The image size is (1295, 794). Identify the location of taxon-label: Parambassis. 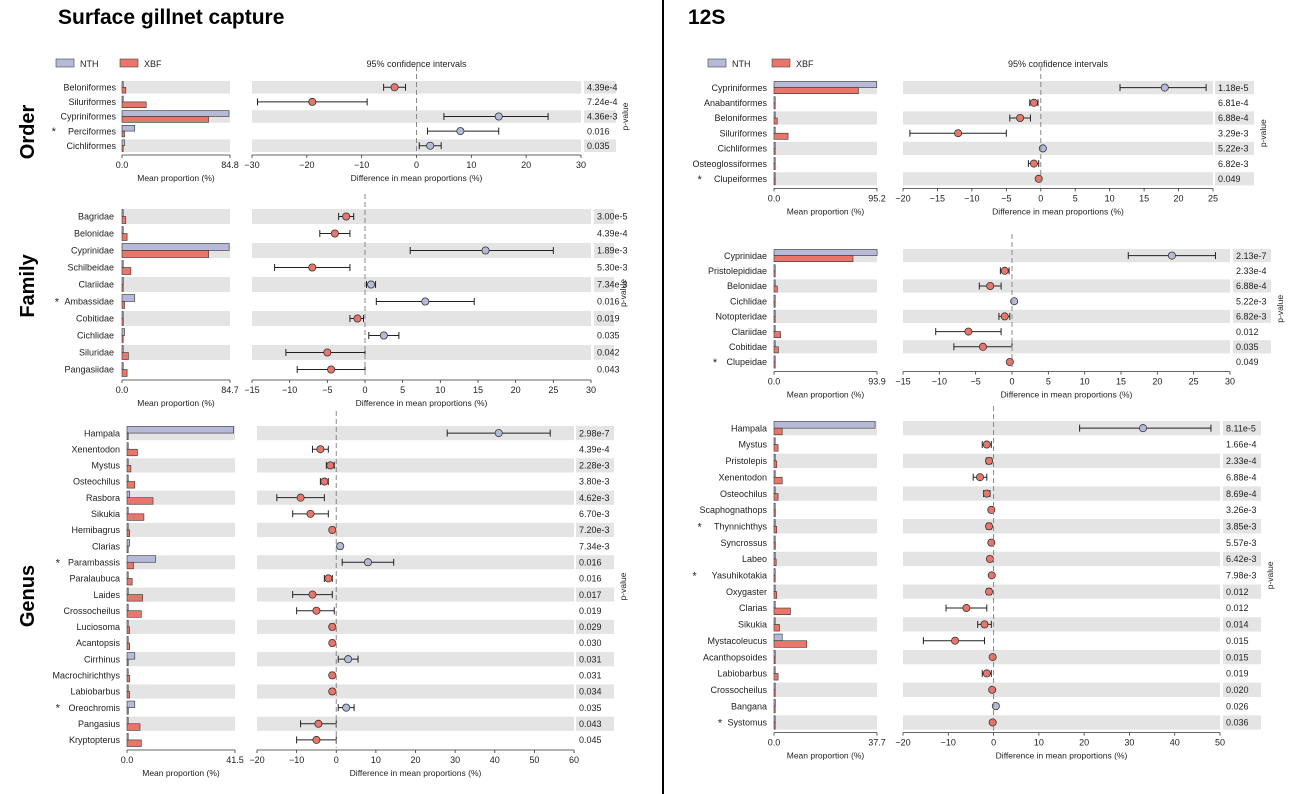
(94, 562).